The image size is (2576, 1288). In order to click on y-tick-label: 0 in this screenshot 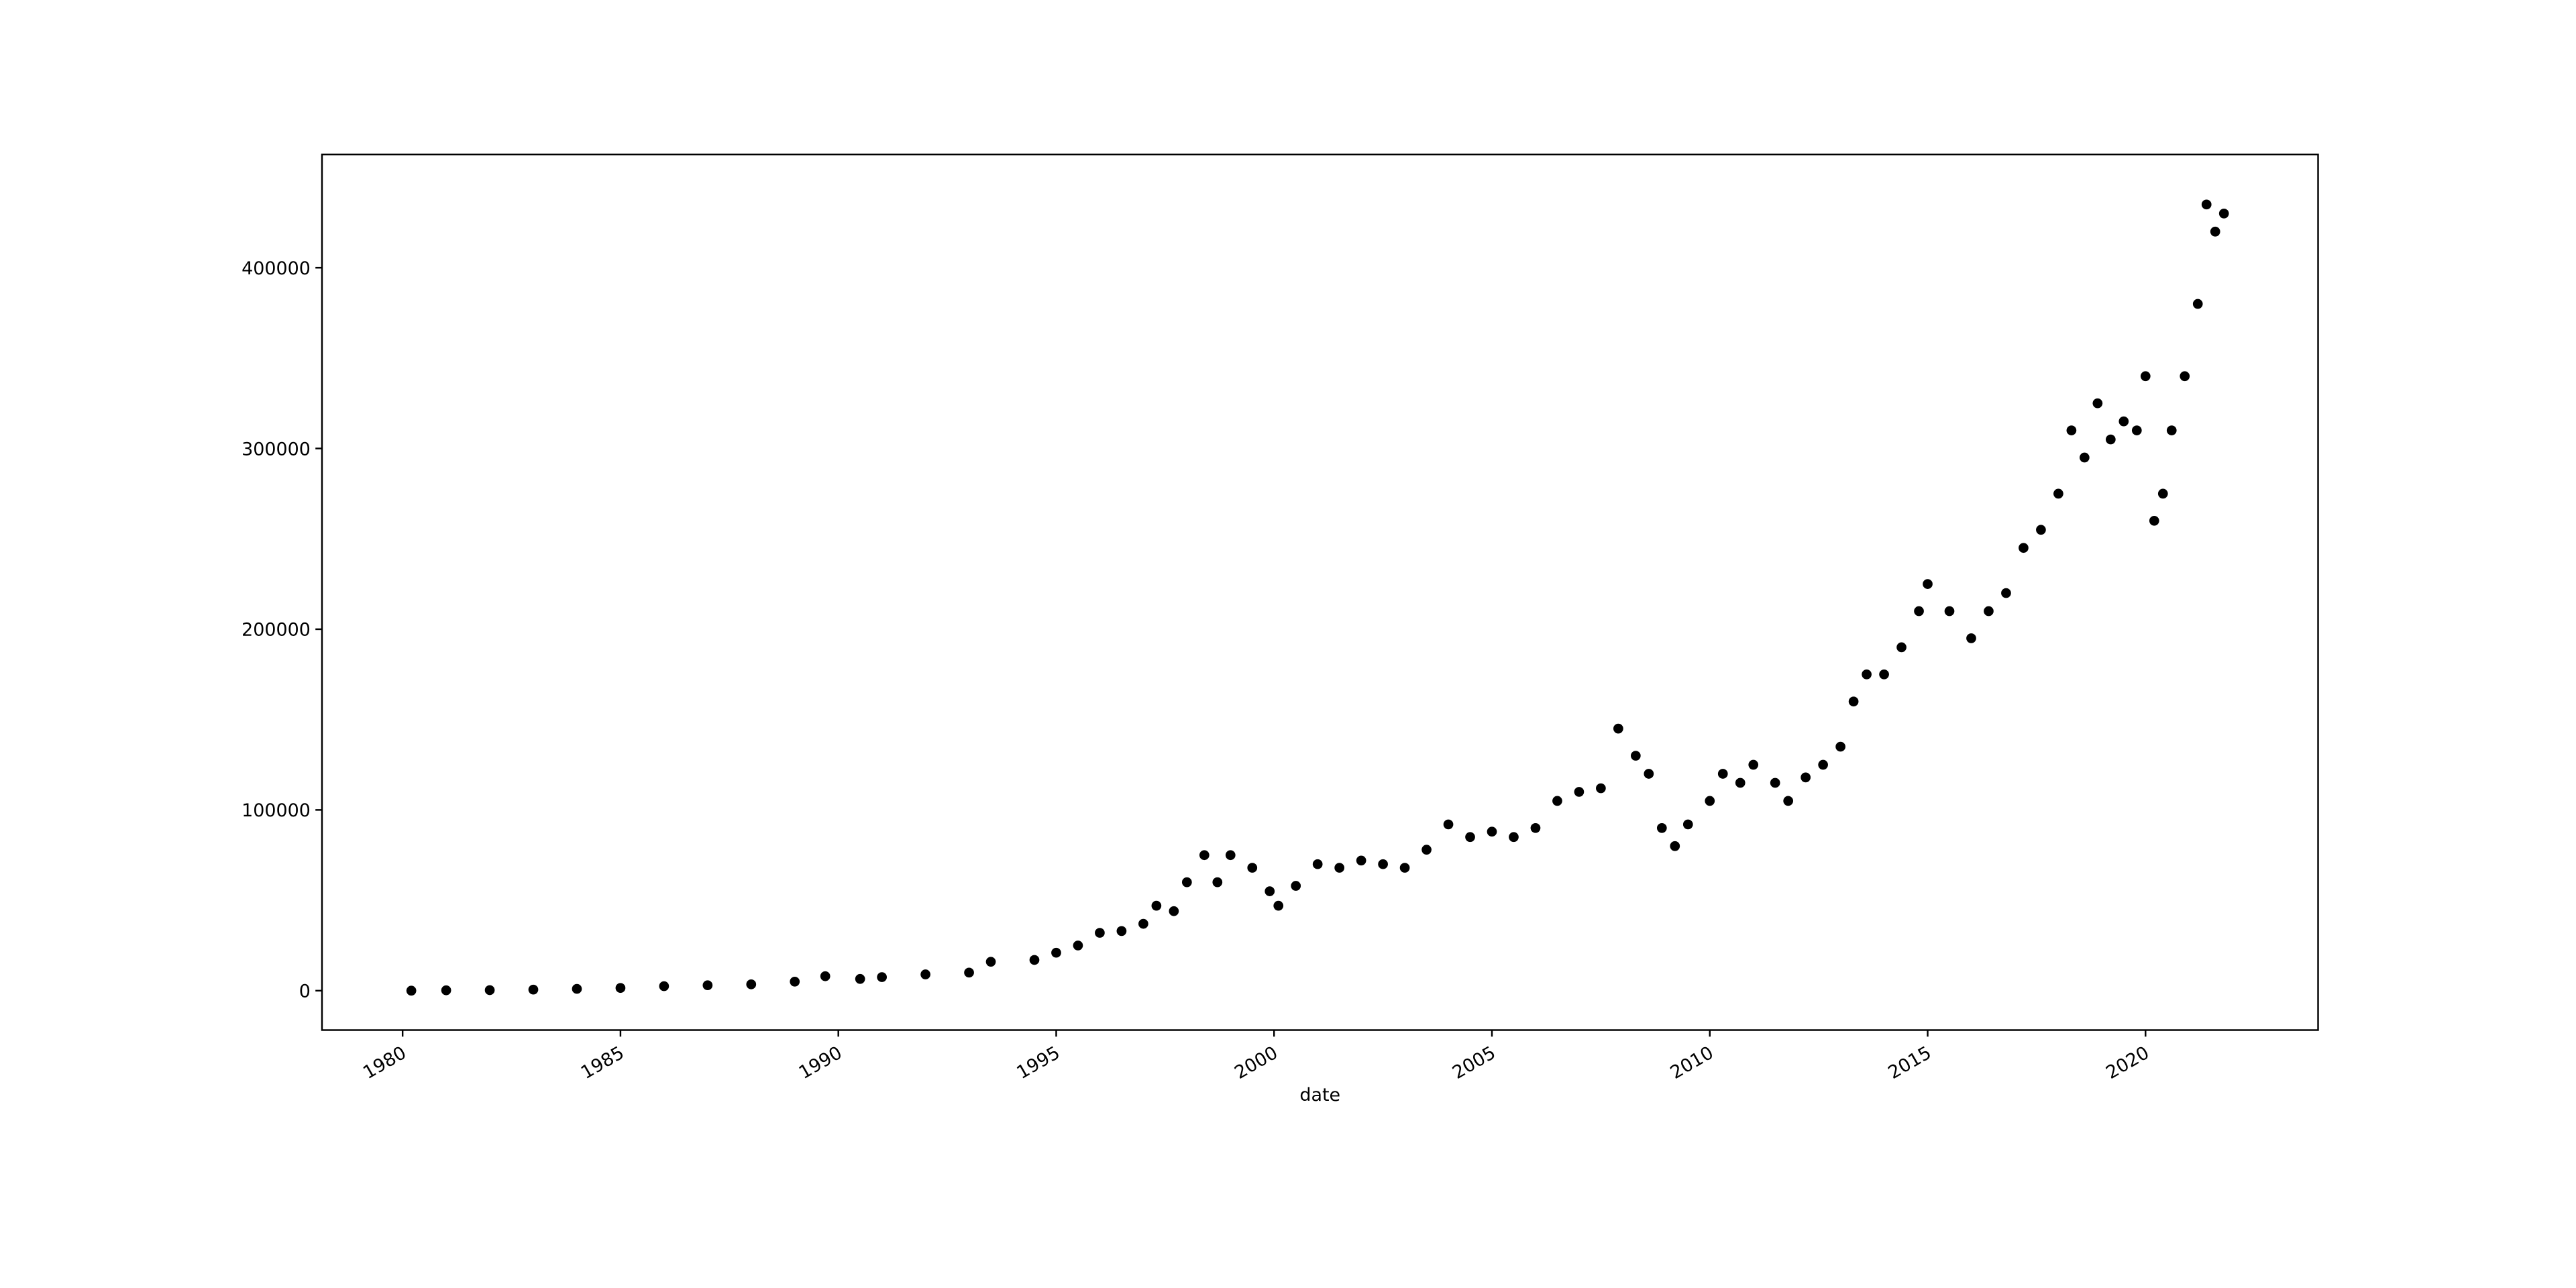, I will do `click(305, 991)`.